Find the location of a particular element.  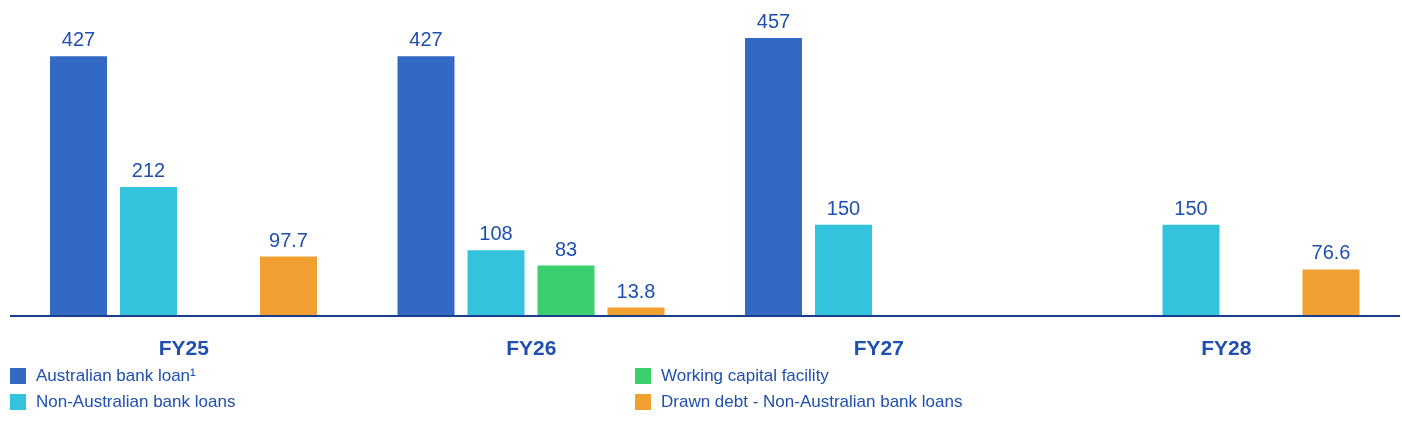

x-tick-label: FY26 is located at coordinates (531, 347).